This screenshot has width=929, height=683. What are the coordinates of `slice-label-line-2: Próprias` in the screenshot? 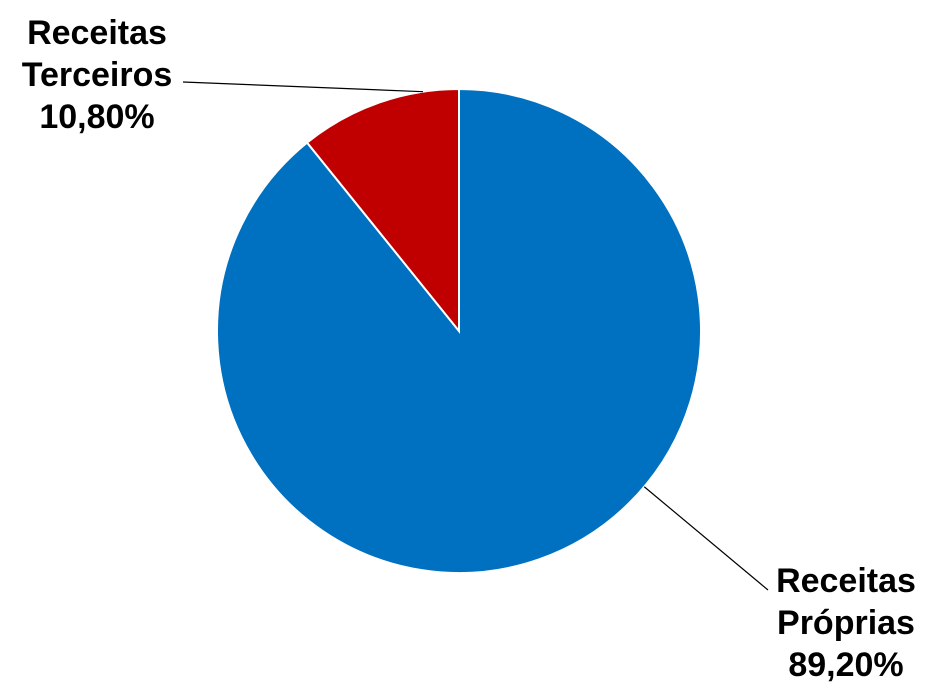 It's located at (846, 623).